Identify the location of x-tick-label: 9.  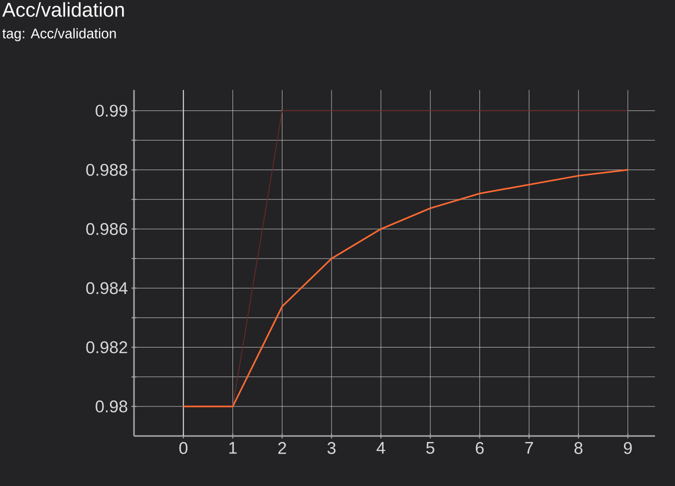
(628, 448).